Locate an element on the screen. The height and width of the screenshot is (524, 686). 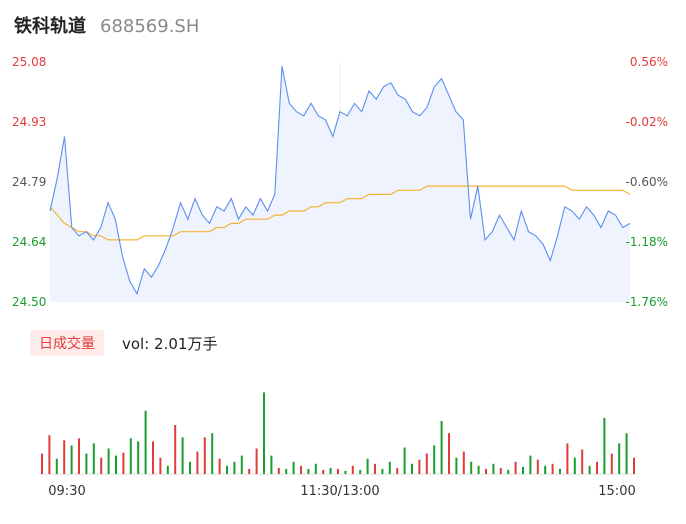
y-tick-label: 25.08 is located at coordinates (29, 62).